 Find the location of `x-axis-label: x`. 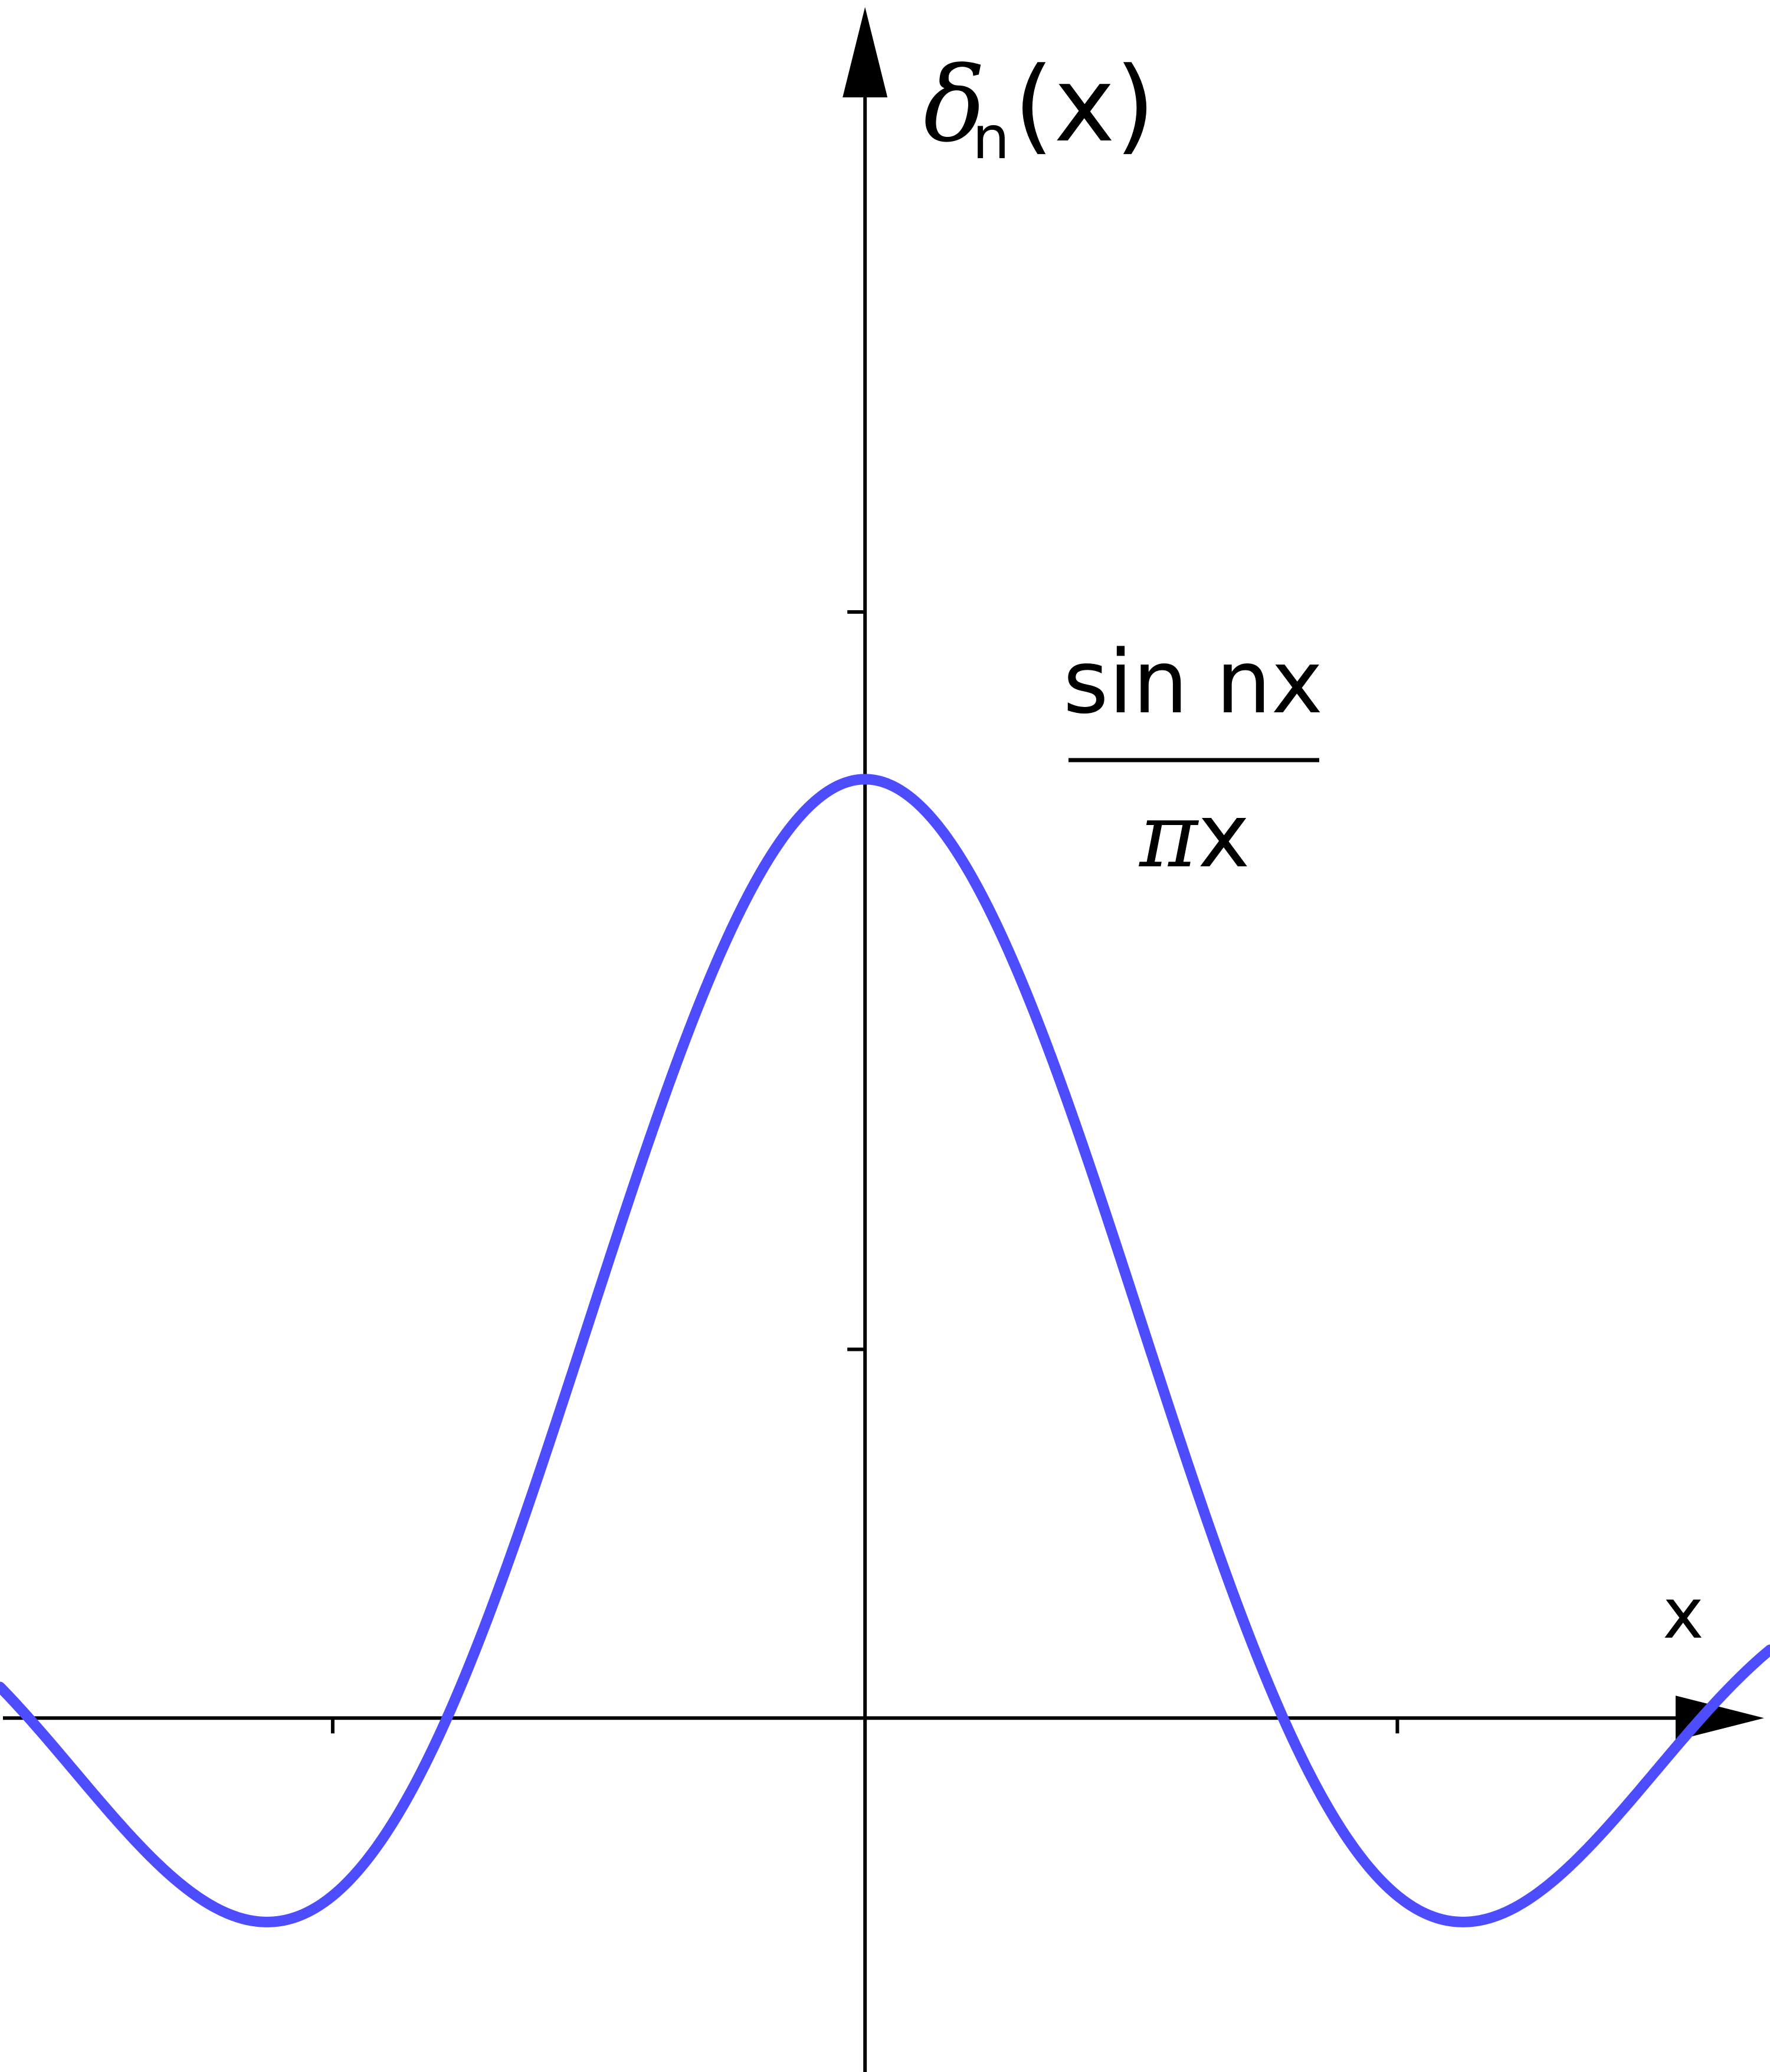

x-axis-label: x is located at coordinates (1683, 1614).